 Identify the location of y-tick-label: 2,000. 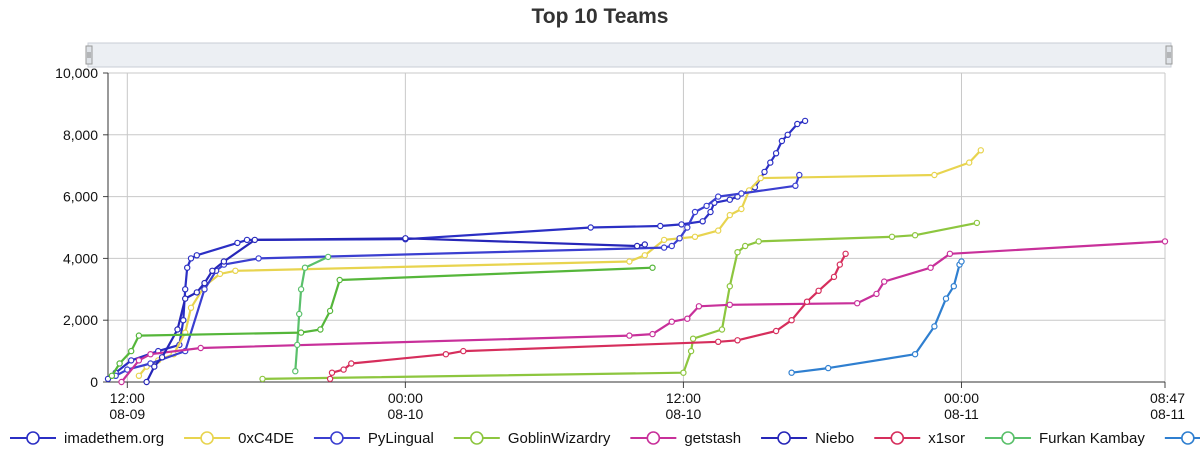
(80, 320).